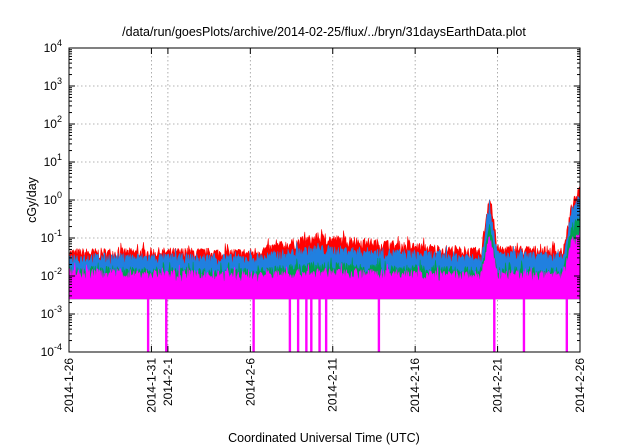 This screenshot has height=448, width=640. I want to click on x-tick-label: 2014-2-1, so click(168, 382).